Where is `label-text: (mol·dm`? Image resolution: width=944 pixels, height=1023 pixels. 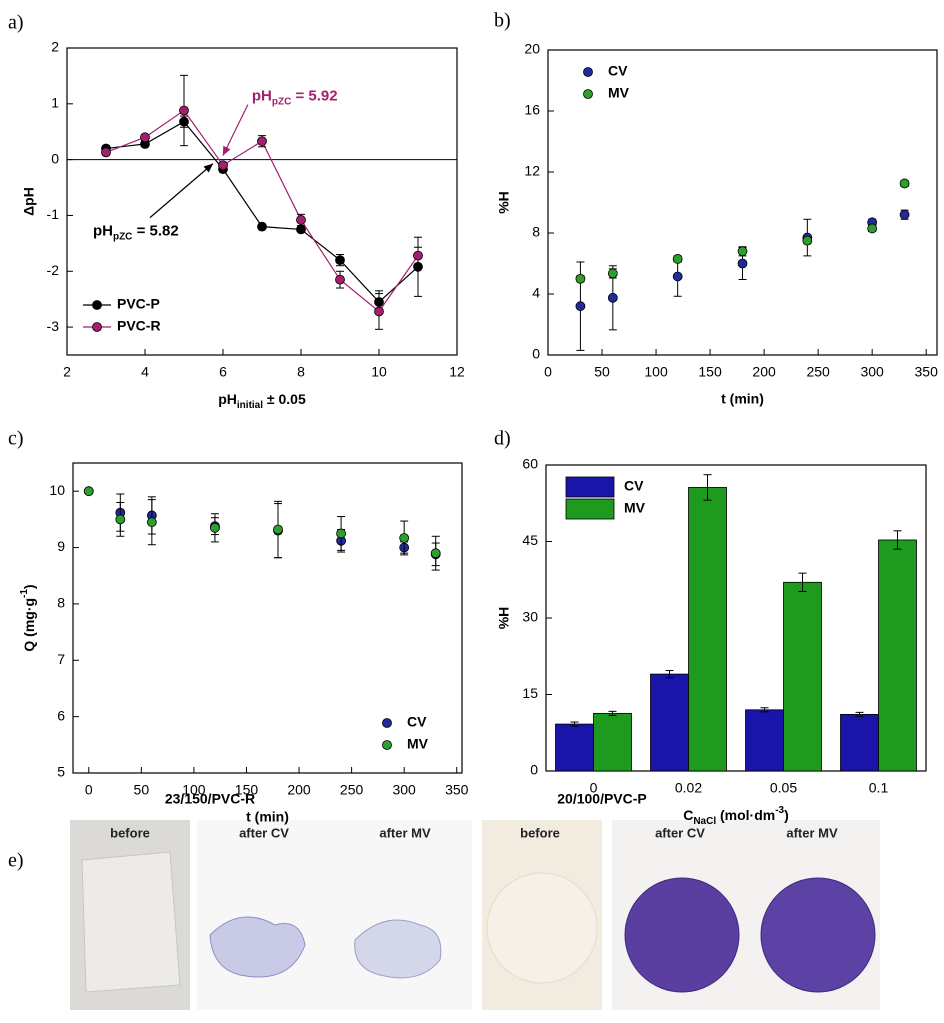 label-text: (mol·dm is located at coordinates (745, 815).